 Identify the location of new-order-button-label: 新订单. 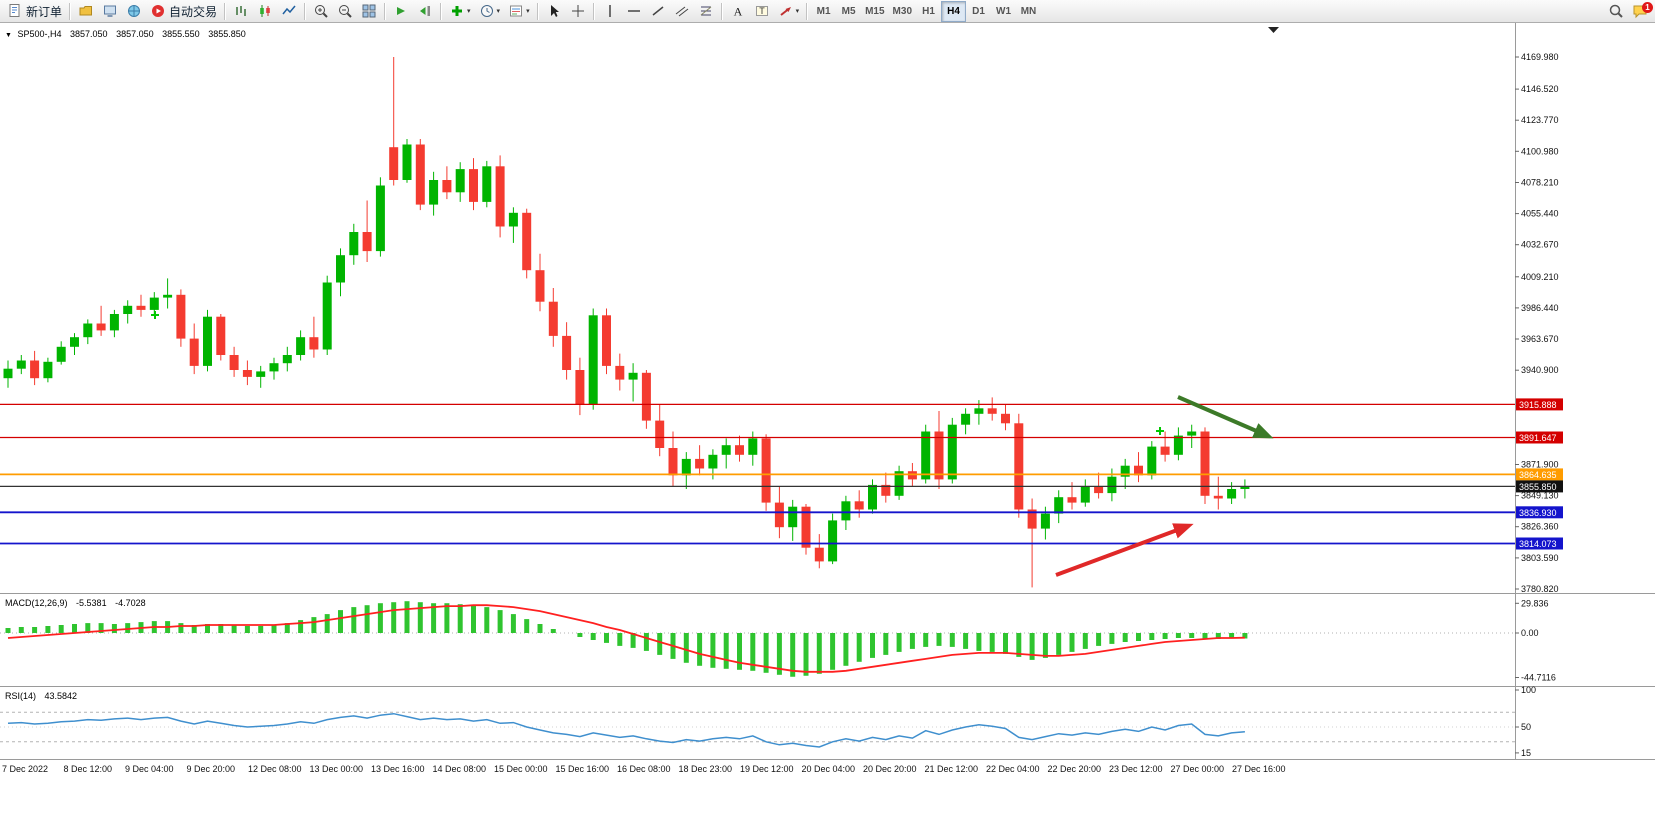
(44, 11).